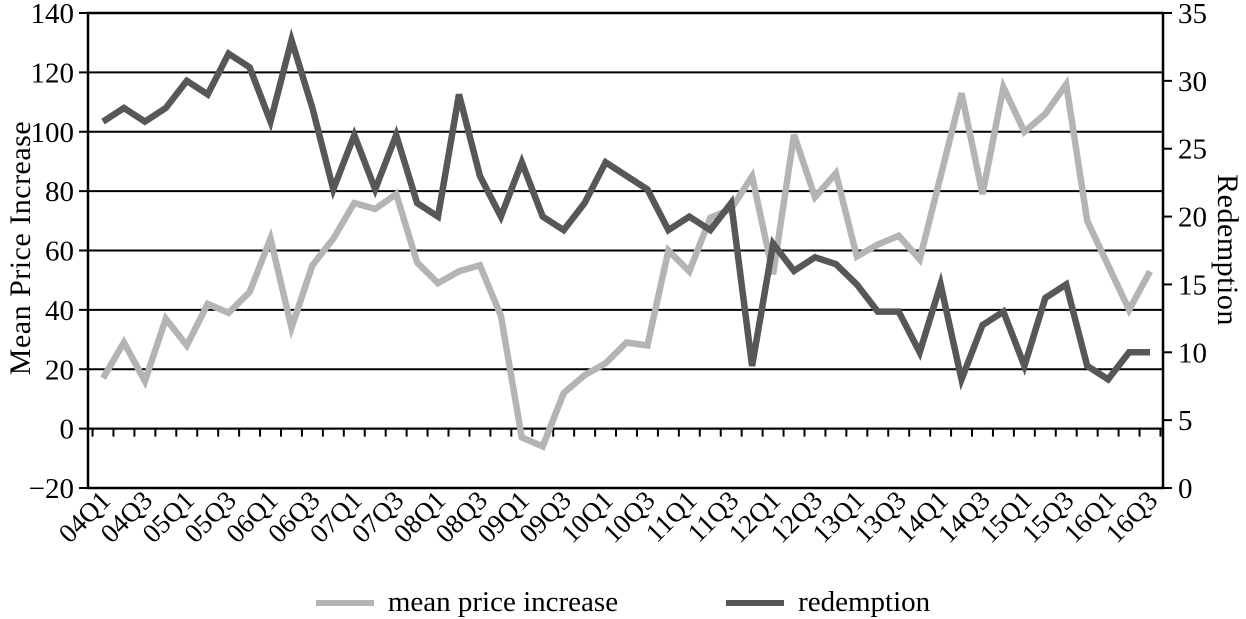 Image resolution: width=1246 pixels, height=619 pixels. I want to click on y-axis-tick-label: 120, so click(53, 73).